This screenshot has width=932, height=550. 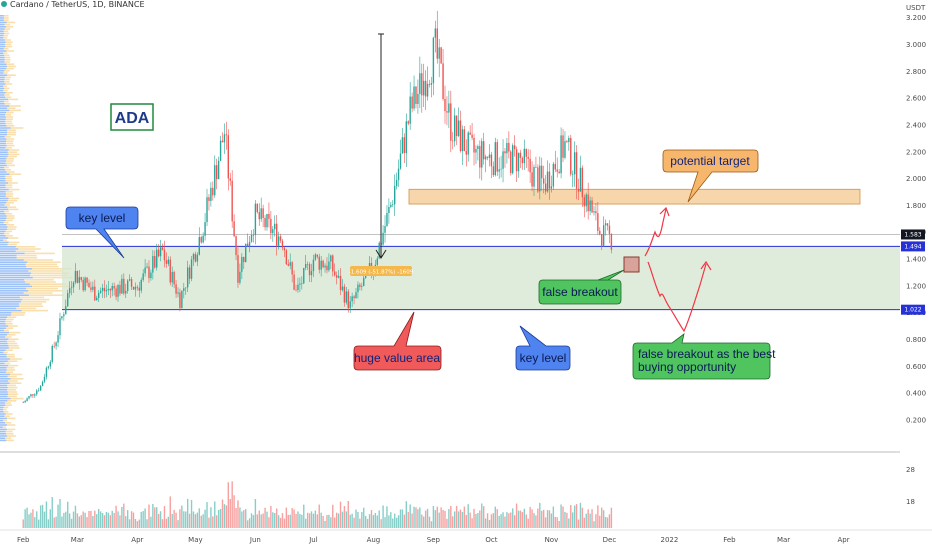 What do you see at coordinates (481, 278) in the screenshot?
I see `value-area-zone` at bounding box center [481, 278].